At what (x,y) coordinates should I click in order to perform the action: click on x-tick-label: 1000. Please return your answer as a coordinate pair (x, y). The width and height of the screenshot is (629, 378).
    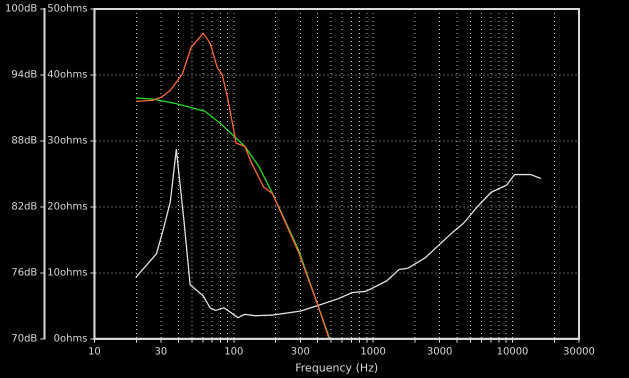
    Looking at the image, I should click on (373, 352).